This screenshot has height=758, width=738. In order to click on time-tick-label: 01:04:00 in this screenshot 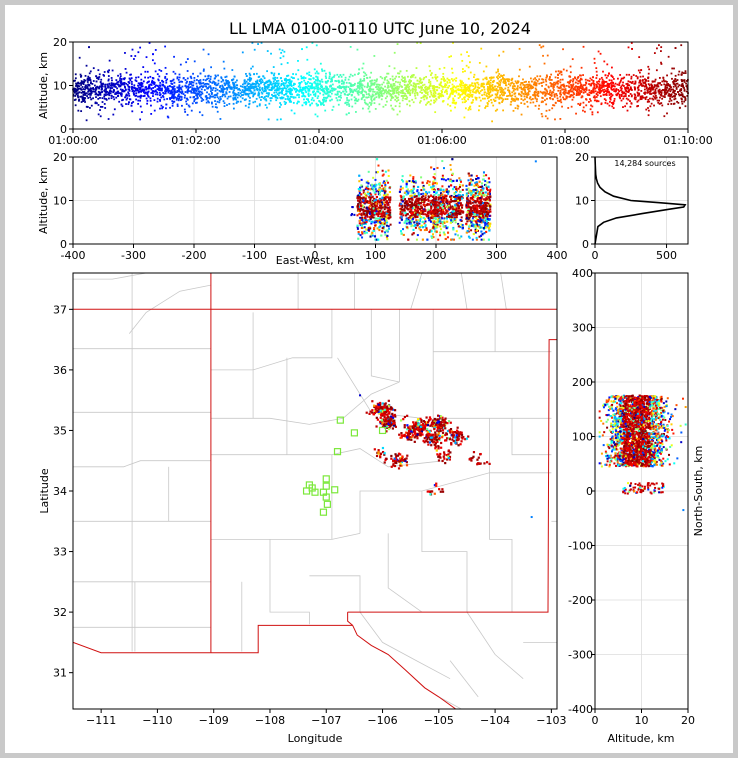, I will do `click(318, 140)`.